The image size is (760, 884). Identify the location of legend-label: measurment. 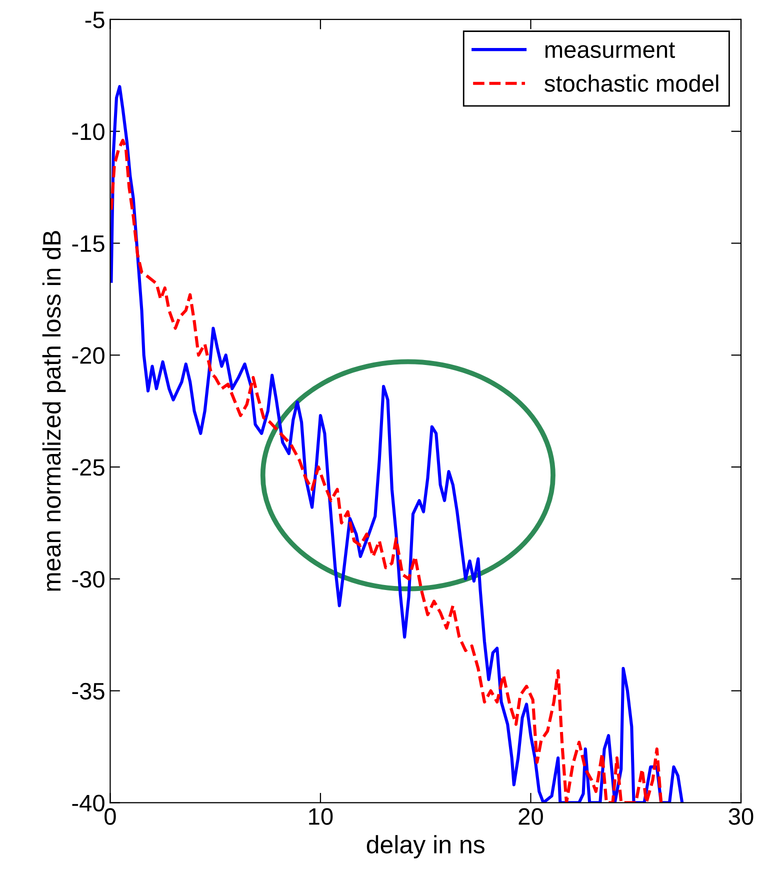
(610, 50).